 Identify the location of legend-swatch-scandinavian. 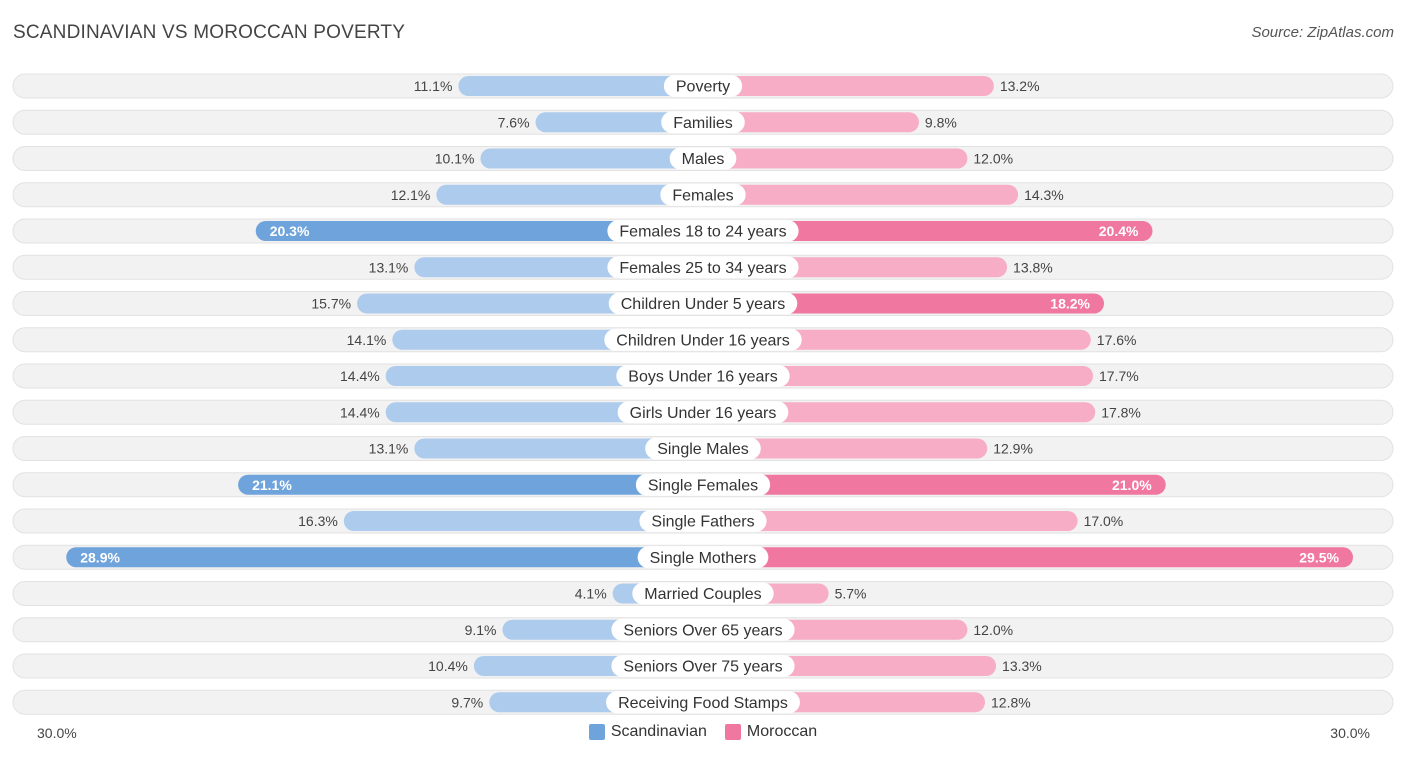
(596, 732).